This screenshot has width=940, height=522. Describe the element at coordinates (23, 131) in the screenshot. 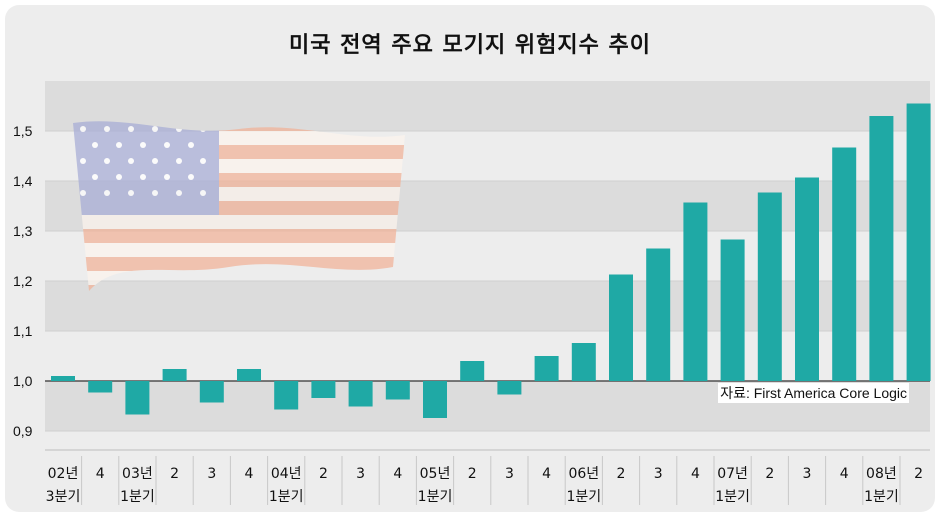

I see `y-tick-label: 1,5` at that location.